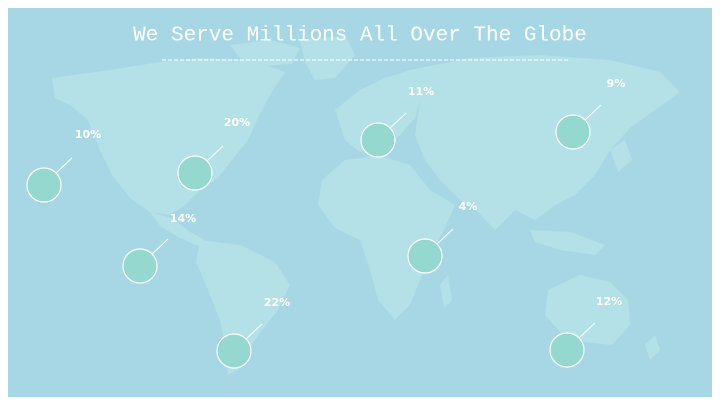 Image resolution: width=720 pixels, height=405 pixels. What do you see at coordinates (277, 302) in the screenshot?
I see `marker-label: 22%` at bounding box center [277, 302].